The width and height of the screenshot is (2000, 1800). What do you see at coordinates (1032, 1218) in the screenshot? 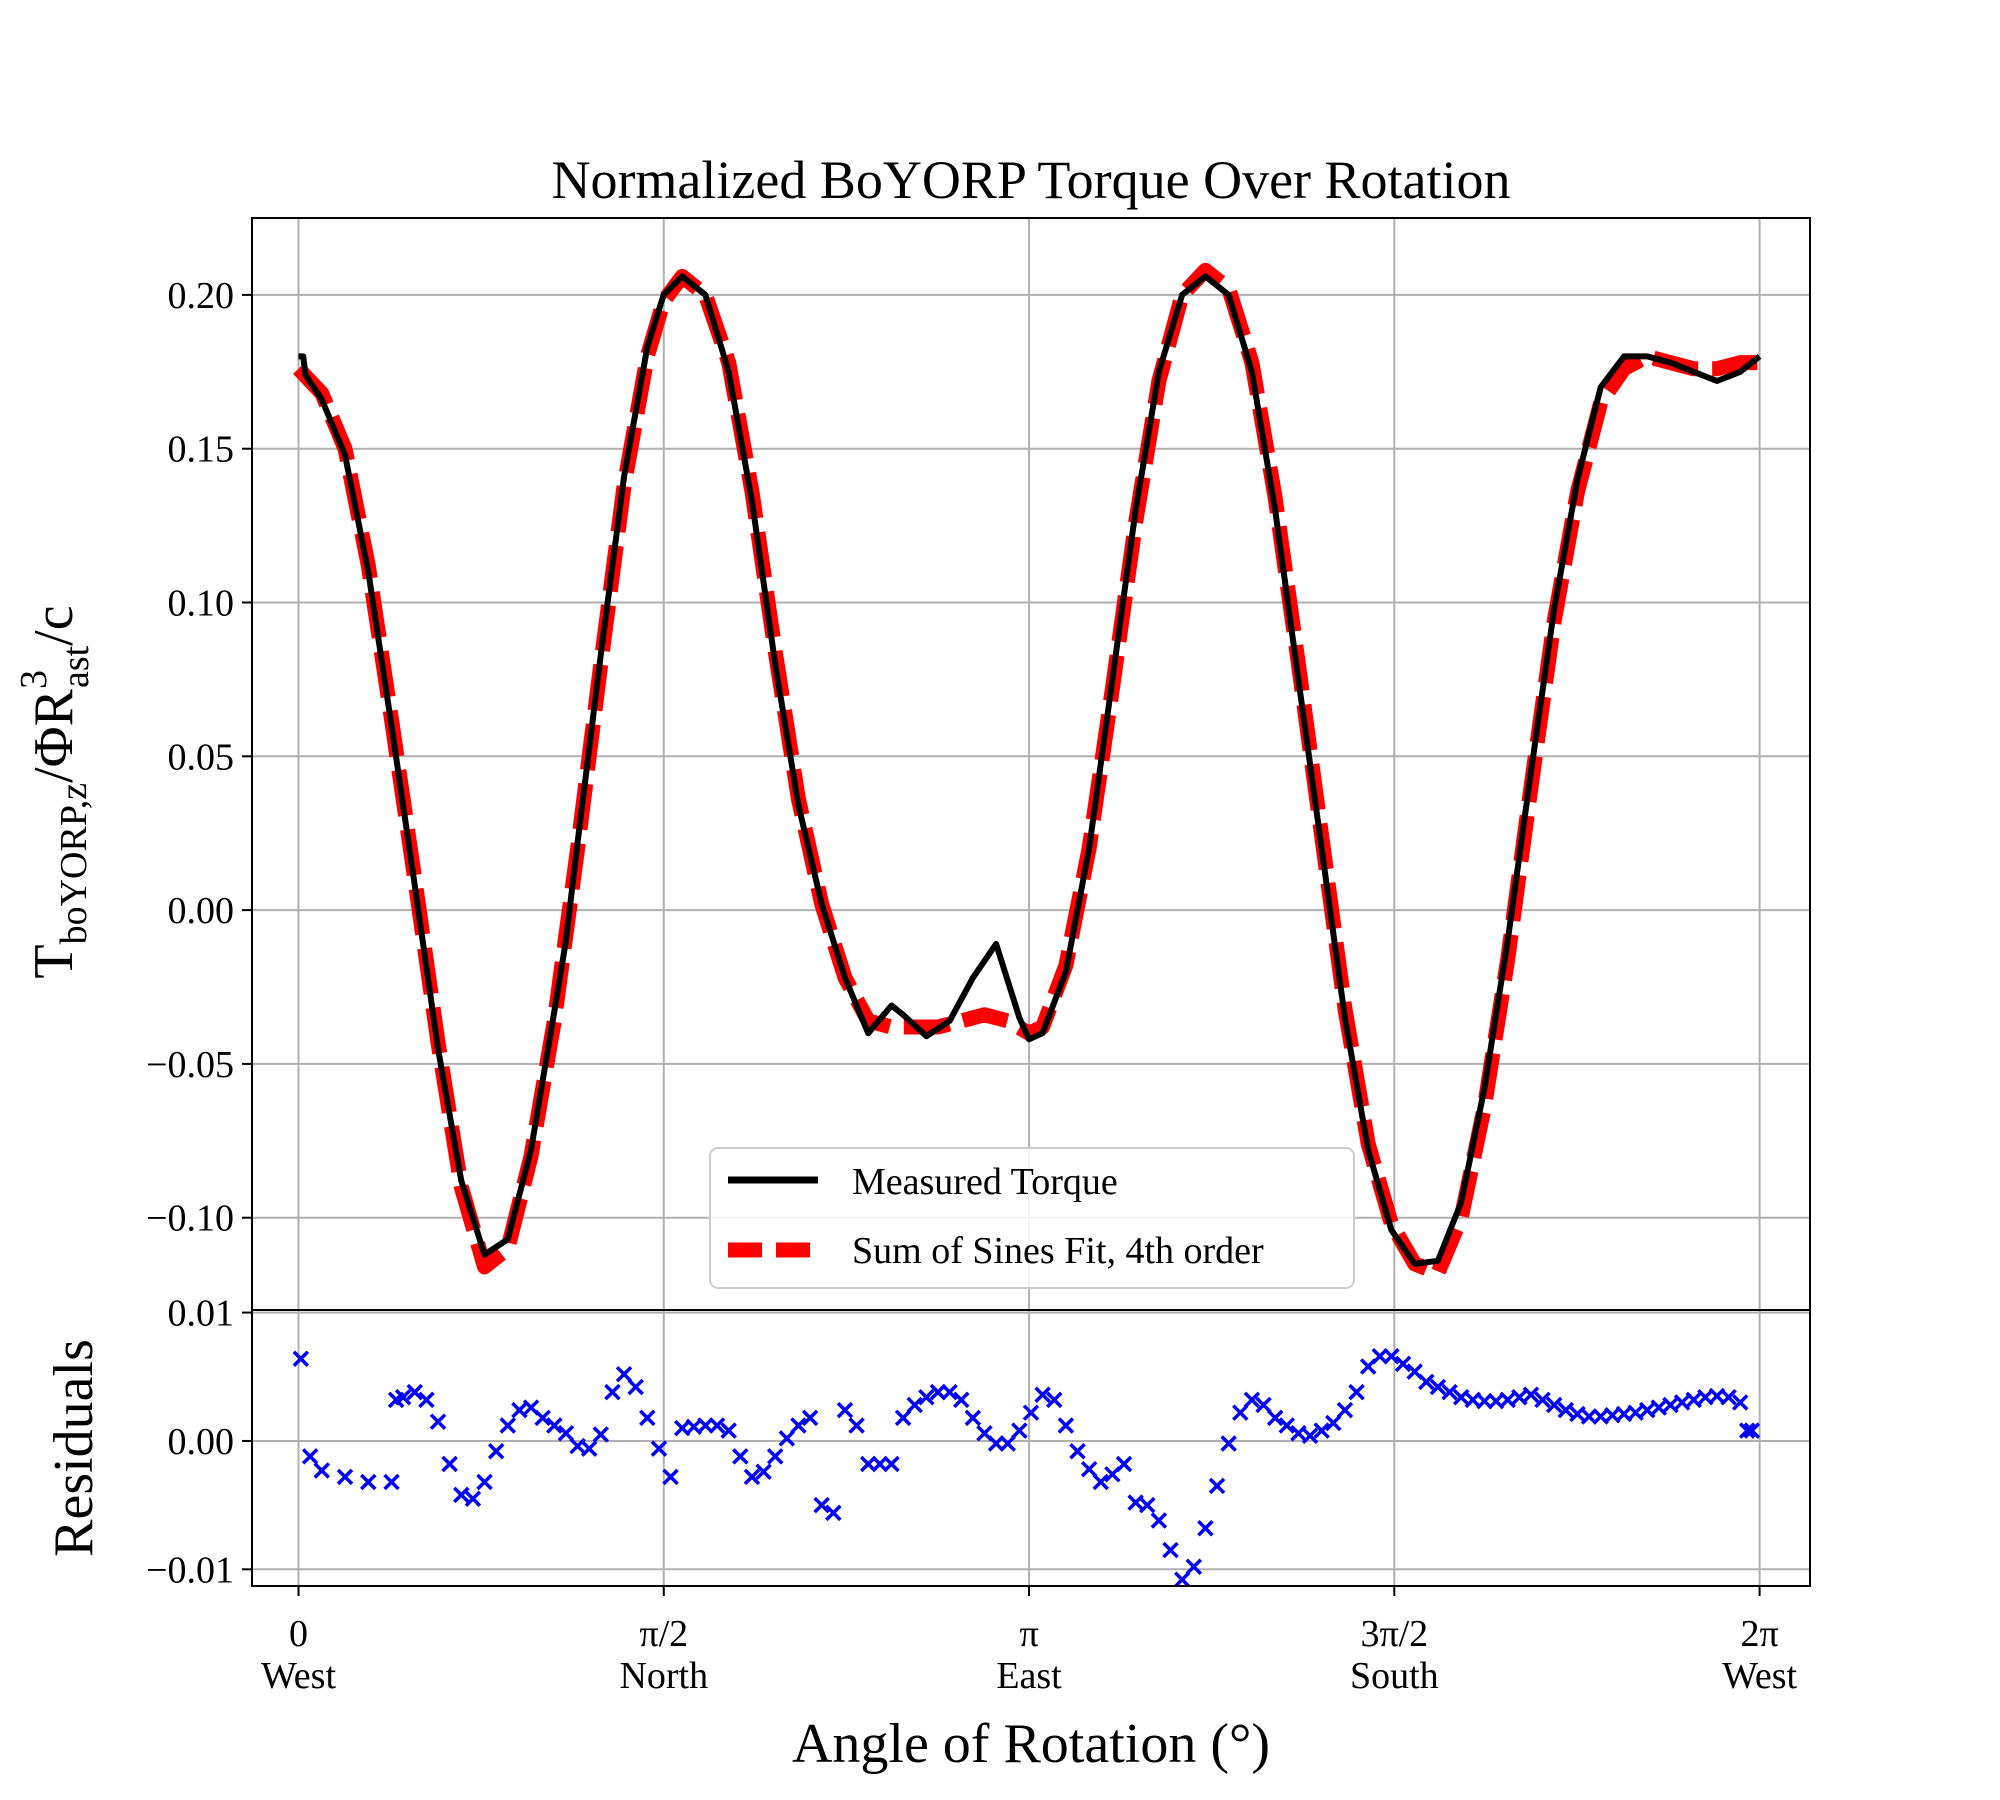
I see `legend-box` at bounding box center [1032, 1218].